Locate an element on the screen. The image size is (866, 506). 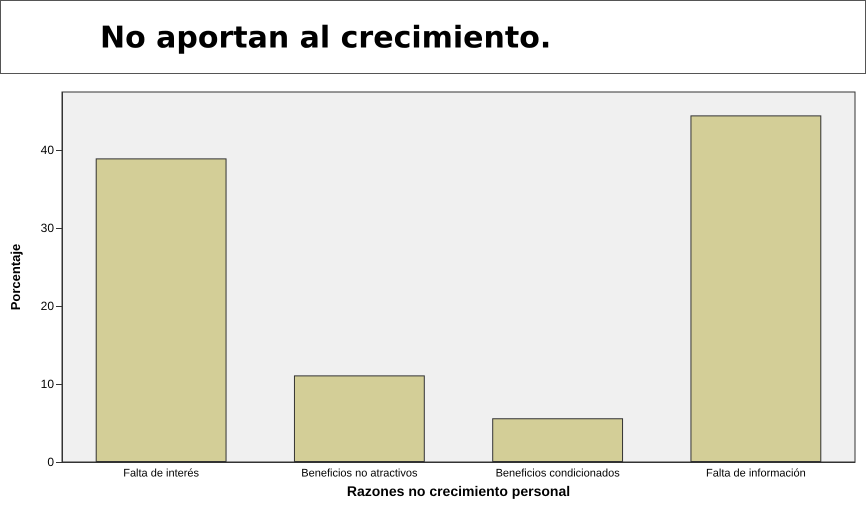
y-tick-label: 0 is located at coordinates (50, 462).